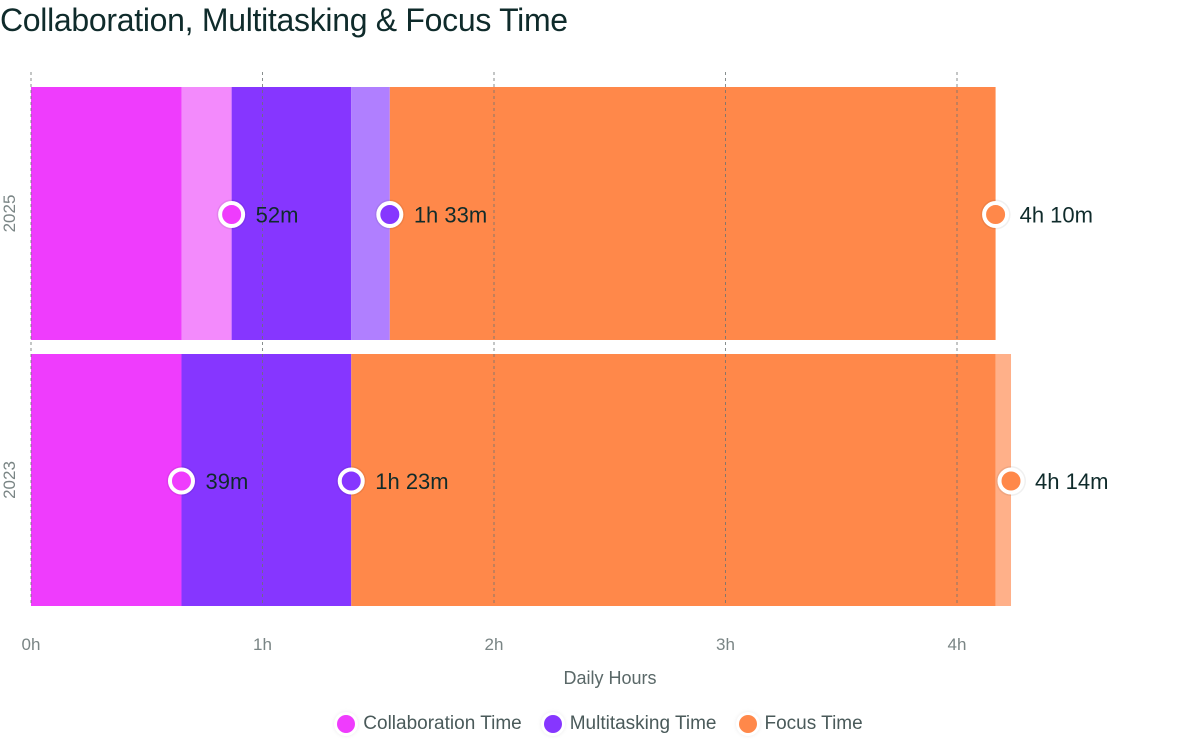 Image resolution: width=1200 pixels, height=744 pixels. What do you see at coordinates (284, 20) in the screenshot?
I see `chart-title: Collaboration, Multitasking & Focus Time` at bounding box center [284, 20].